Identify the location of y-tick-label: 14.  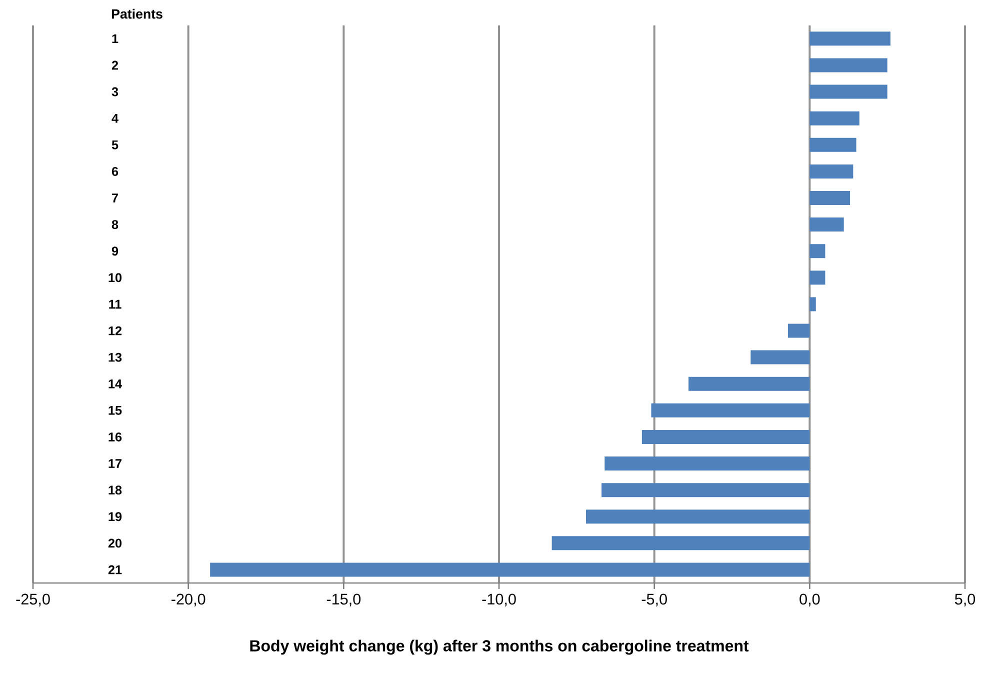
(115, 384).